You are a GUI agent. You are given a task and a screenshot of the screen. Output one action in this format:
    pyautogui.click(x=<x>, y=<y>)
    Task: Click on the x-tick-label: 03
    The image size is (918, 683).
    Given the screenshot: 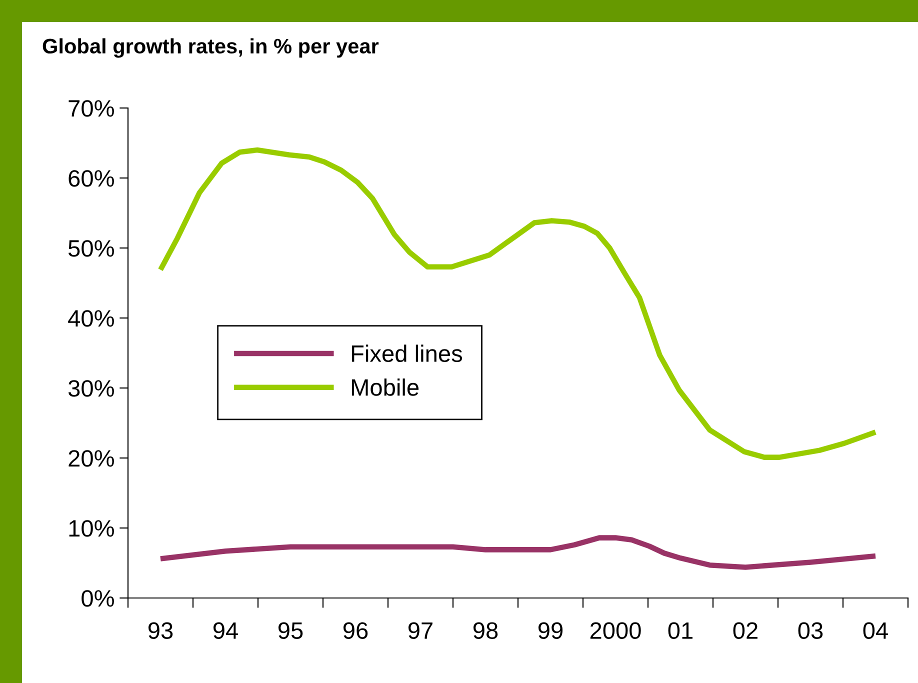 What is the action you would take?
    pyautogui.click(x=810, y=630)
    